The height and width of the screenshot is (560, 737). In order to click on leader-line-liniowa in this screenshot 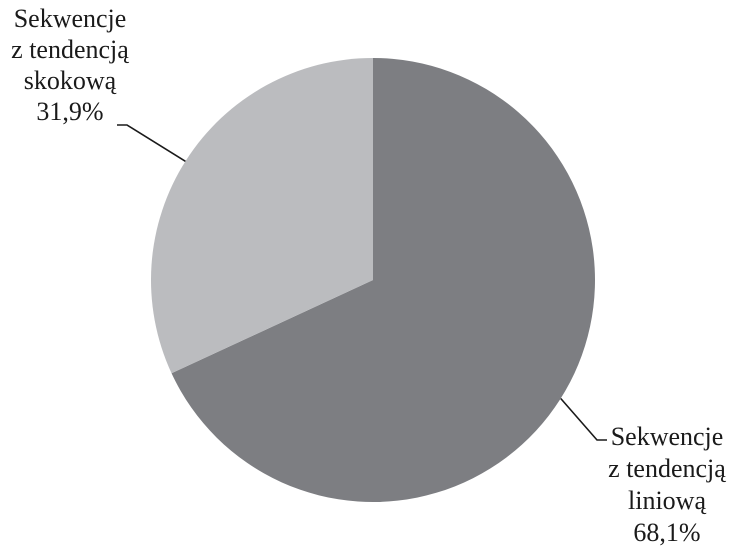, I will do `click(583, 419)`.